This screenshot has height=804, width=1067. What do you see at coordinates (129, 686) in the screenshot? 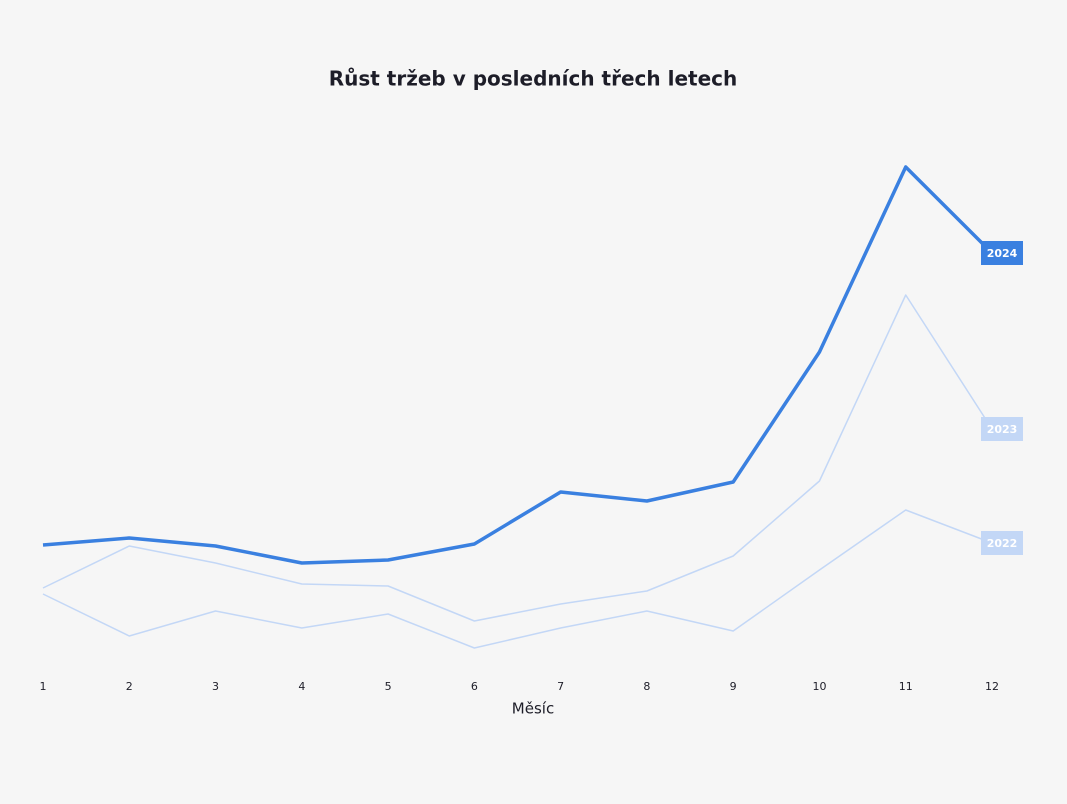
I see `x-tick-label: 2` at bounding box center [129, 686].